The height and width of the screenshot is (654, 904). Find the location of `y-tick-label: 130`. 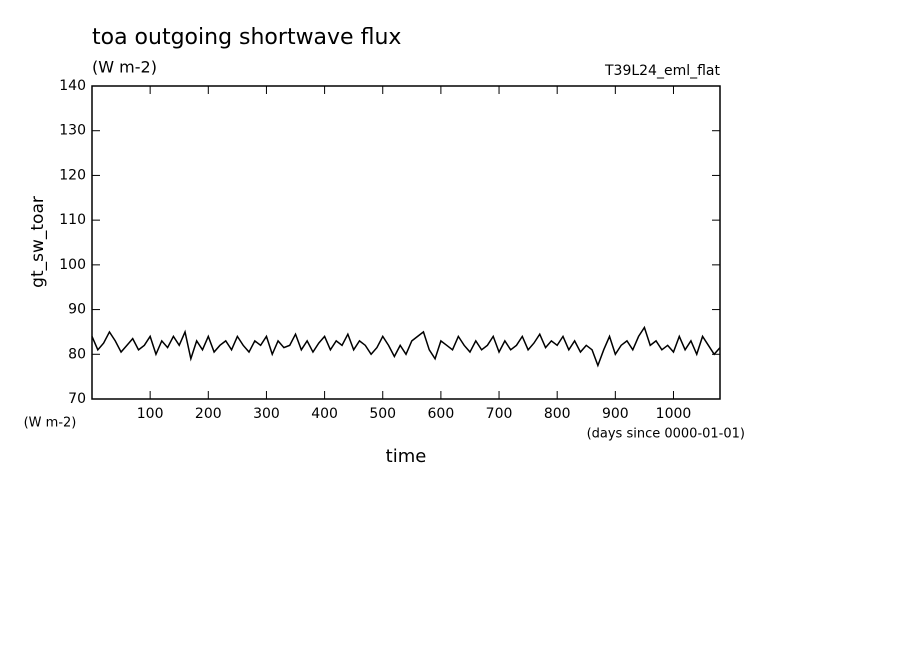

y-tick-label: 130 is located at coordinates (72, 131).